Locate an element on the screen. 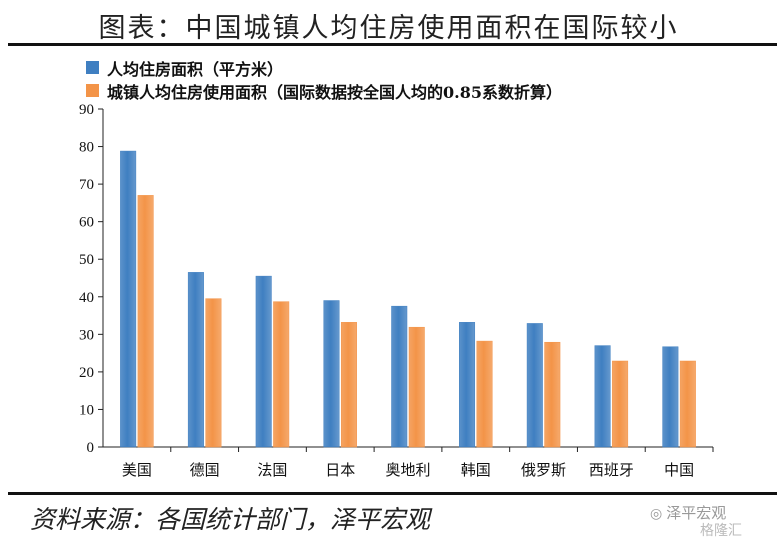  x-tick-label: 日本 is located at coordinates (340, 470).